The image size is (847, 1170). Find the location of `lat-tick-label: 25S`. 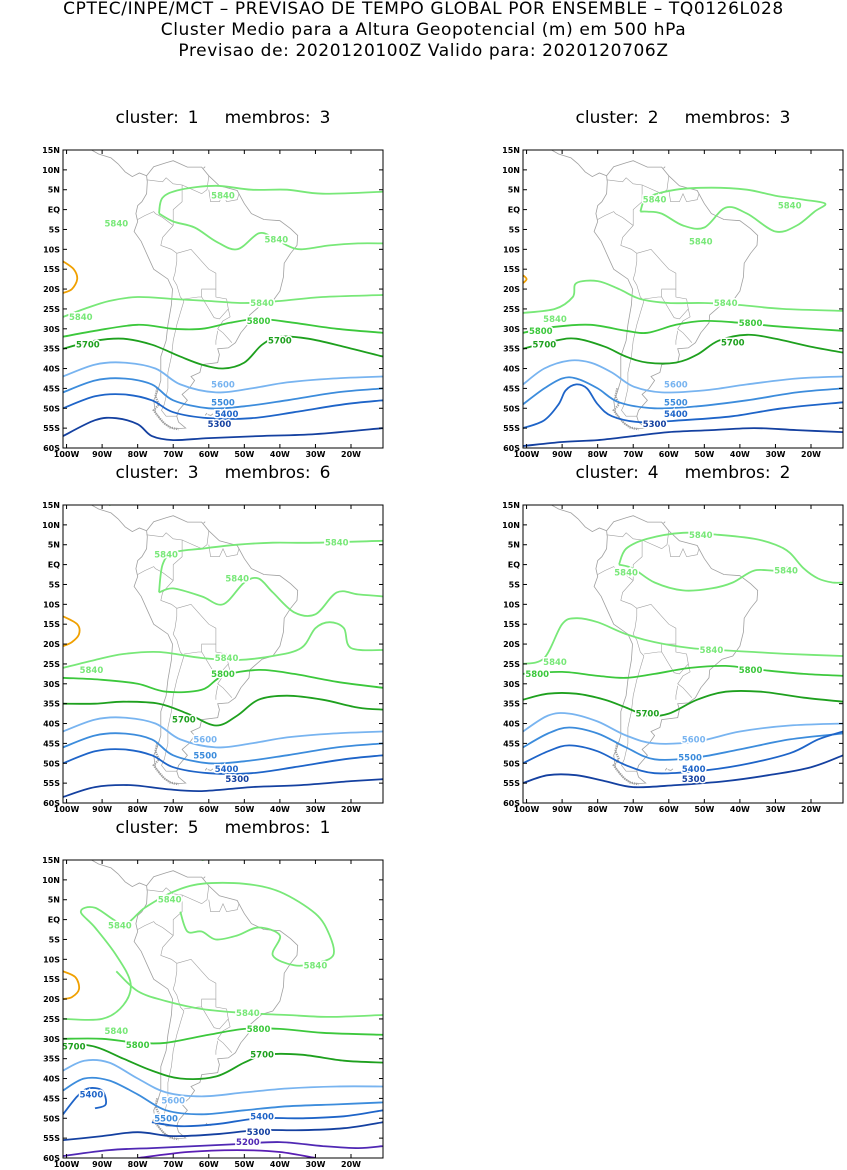

lat-tick-label: 25S is located at coordinates (51, 1019).